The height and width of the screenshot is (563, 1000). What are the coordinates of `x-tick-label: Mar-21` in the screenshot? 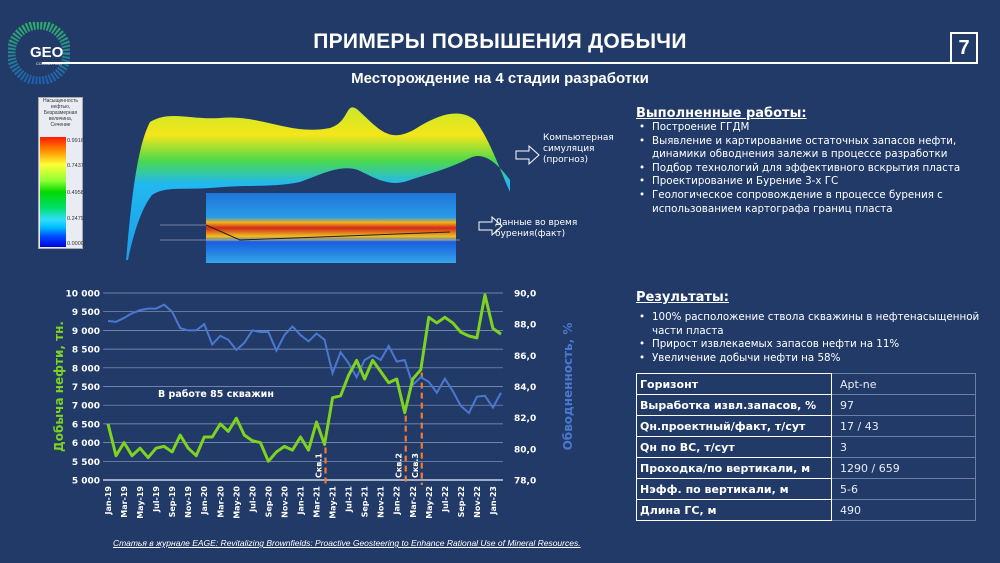 It's located at (317, 502).